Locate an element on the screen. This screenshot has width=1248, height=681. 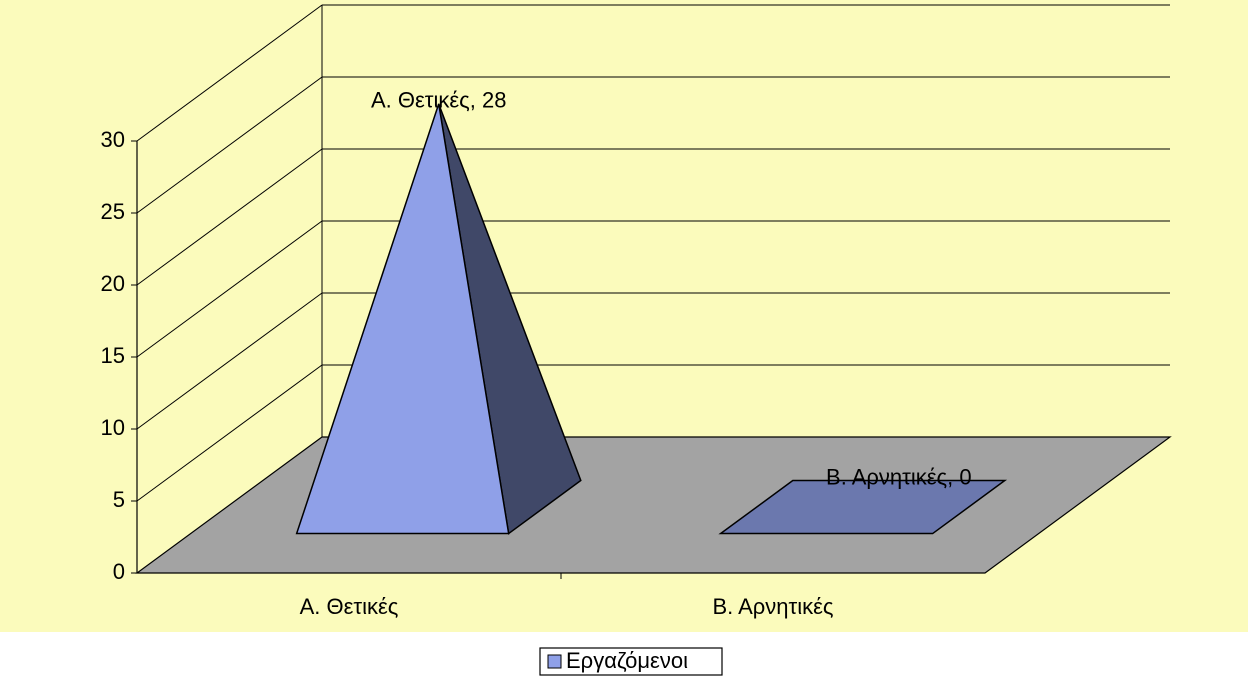
x-tick-label: Β. Αρνητικές is located at coordinates (772, 606).